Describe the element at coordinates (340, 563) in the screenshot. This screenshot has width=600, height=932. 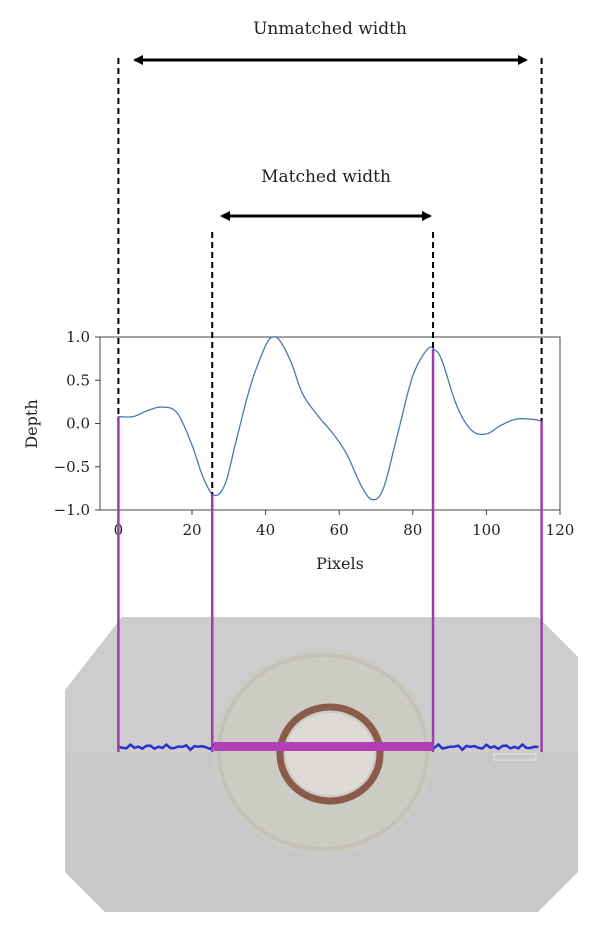
I see `x-axis-label: Pixels` at that location.